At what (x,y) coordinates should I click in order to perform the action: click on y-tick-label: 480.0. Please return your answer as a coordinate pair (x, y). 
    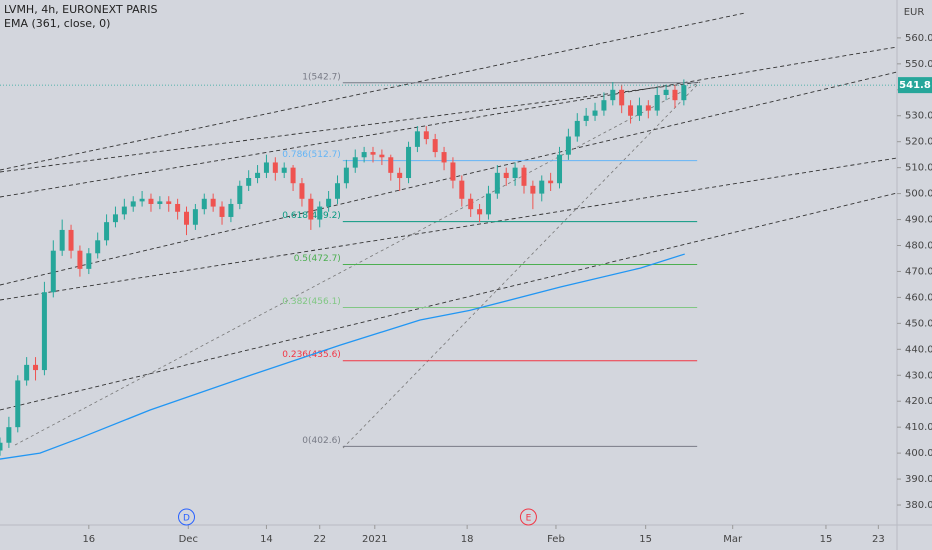
    Looking at the image, I should click on (918, 246).